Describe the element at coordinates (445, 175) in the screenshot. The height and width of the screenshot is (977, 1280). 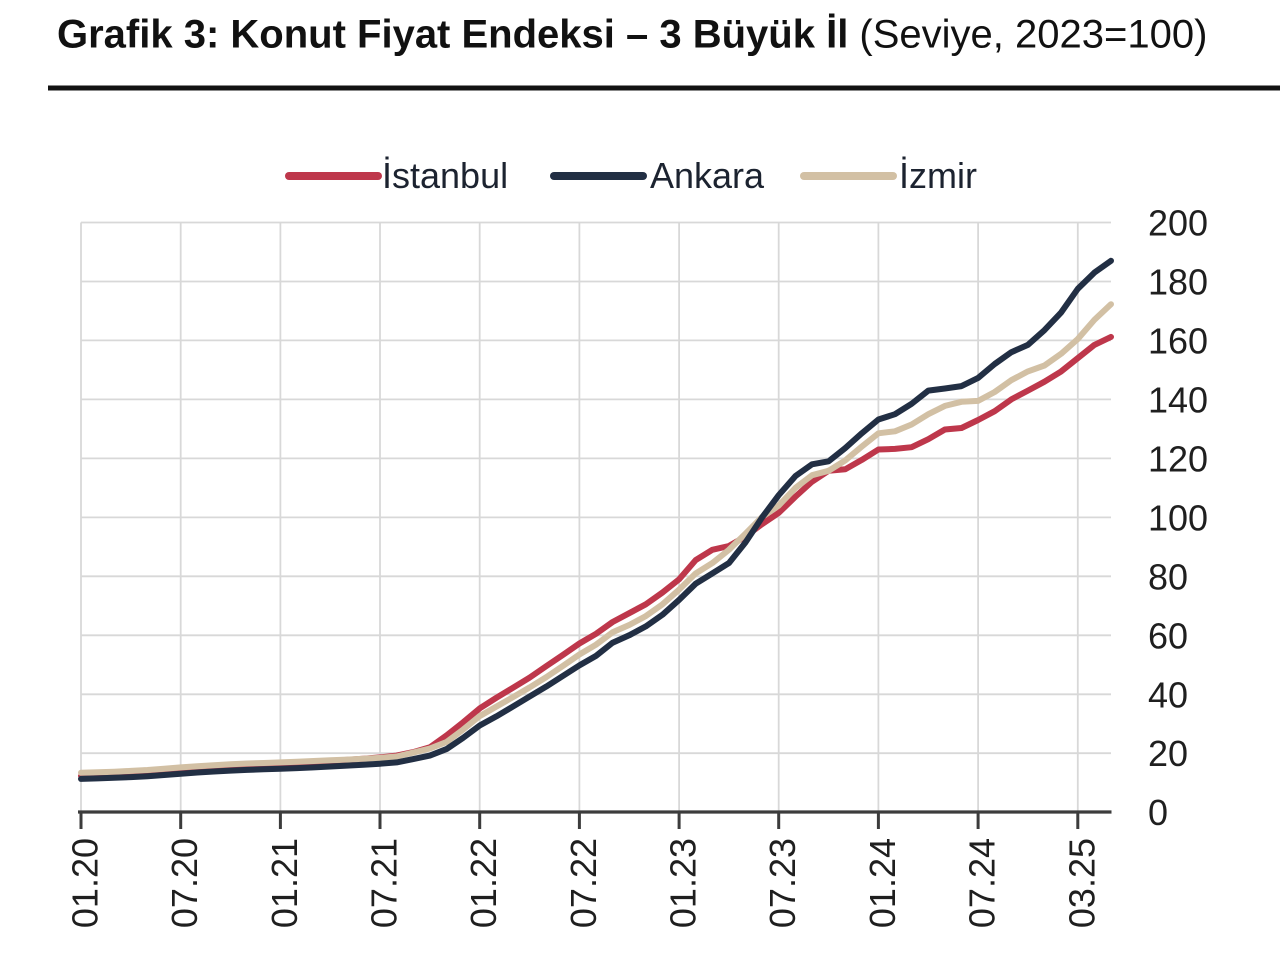
I see `svg-text: İstanbul` at that location.